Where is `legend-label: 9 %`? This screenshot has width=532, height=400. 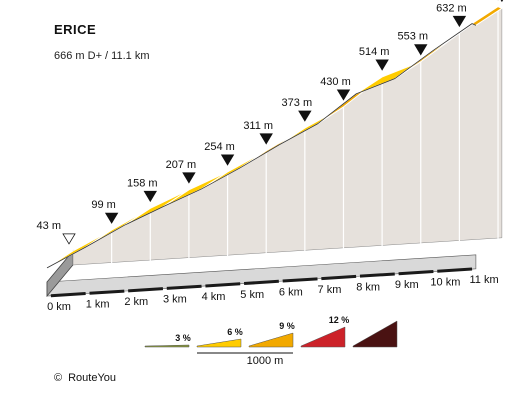 legend-label: 9 % is located at coordinates (287, 326).